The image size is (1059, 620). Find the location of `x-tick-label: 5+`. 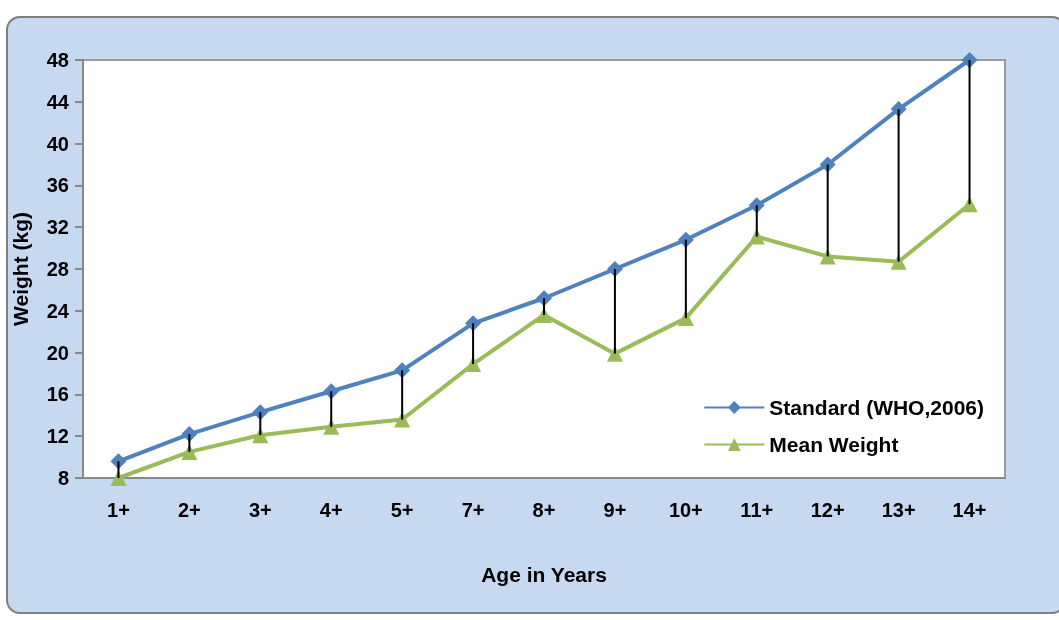

x-tick-label: 5+ is located at coordinates (402, 510).